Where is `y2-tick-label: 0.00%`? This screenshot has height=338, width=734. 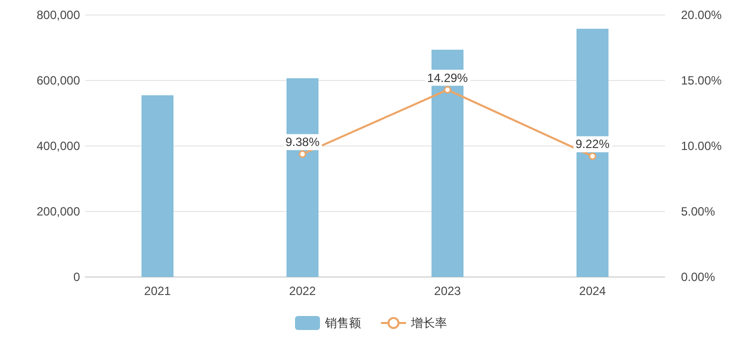 y2-tick-label: 0.00% is located at coordinates (698, 277).